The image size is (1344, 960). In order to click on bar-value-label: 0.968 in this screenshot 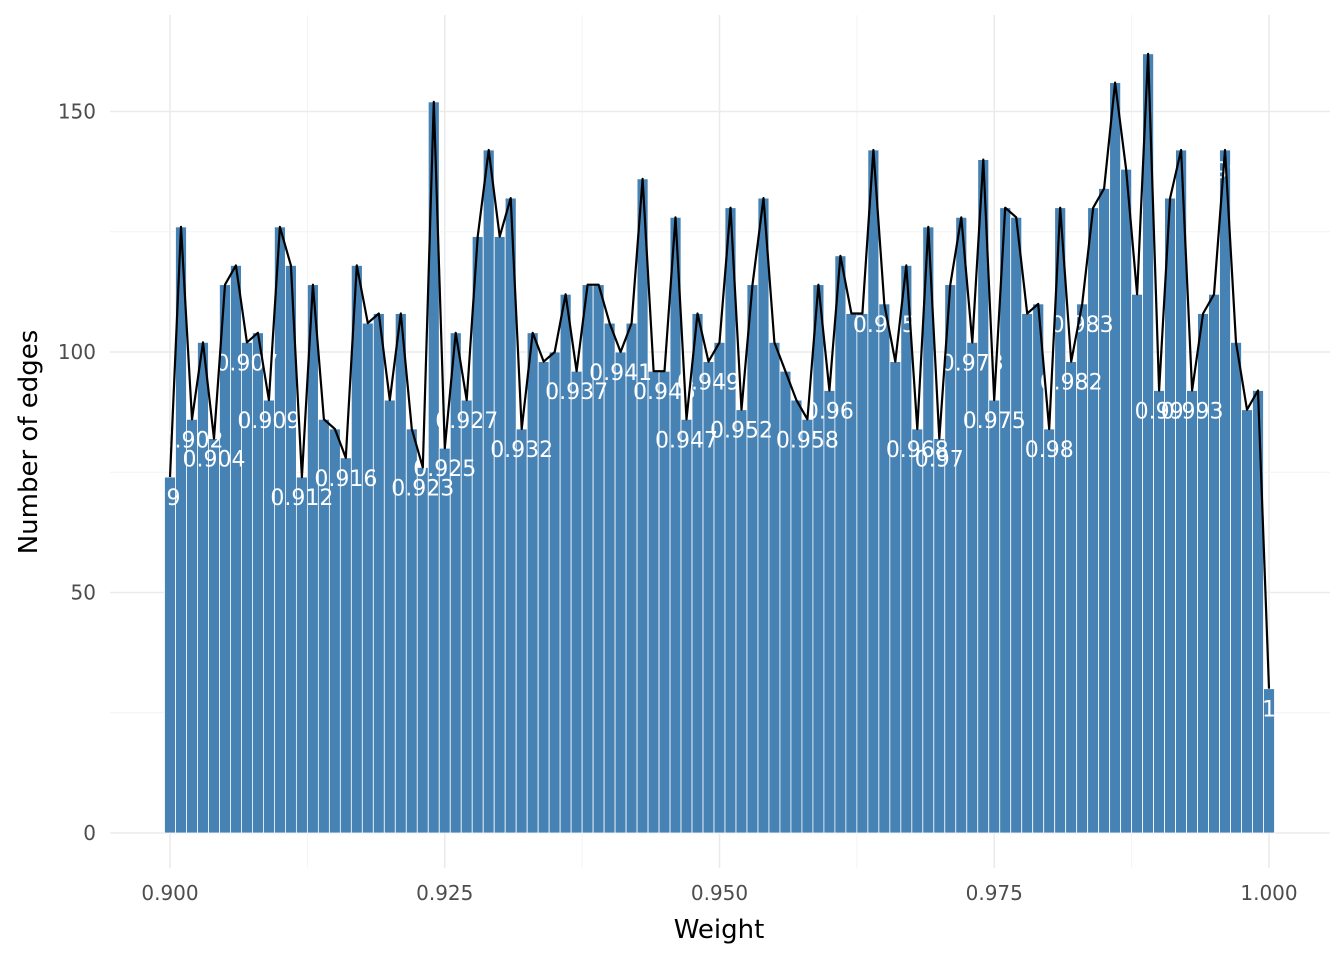, I will do `click(917, 450)`.